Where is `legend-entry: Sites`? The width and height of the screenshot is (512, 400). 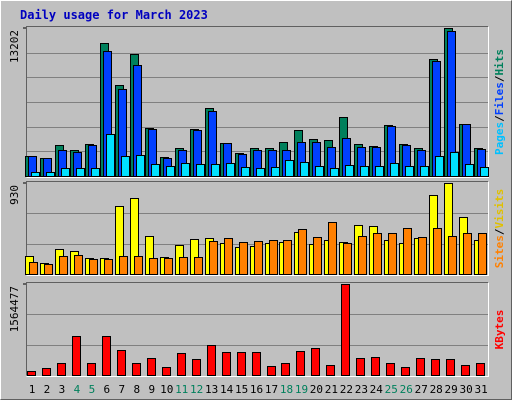 legend-entry: Sites is located at coordinates (499, 251).